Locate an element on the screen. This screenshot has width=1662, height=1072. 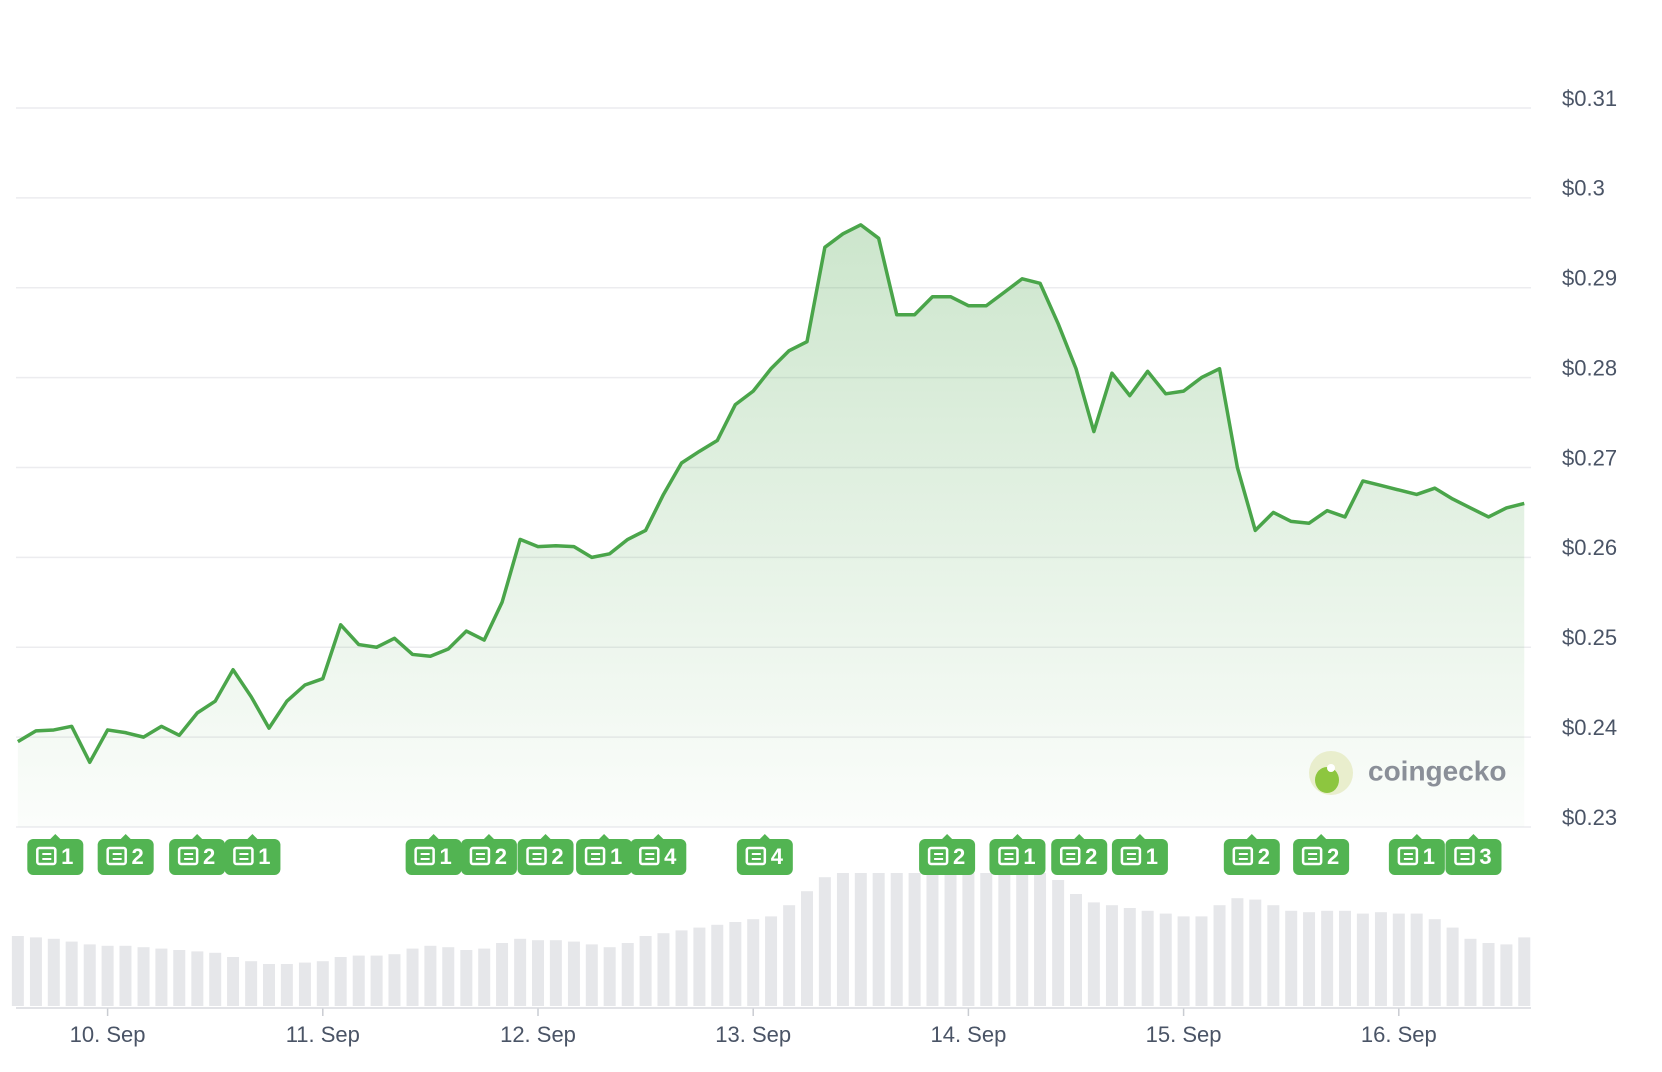
y-tick-label: $0.23 is located at coordinates (1589, 817).